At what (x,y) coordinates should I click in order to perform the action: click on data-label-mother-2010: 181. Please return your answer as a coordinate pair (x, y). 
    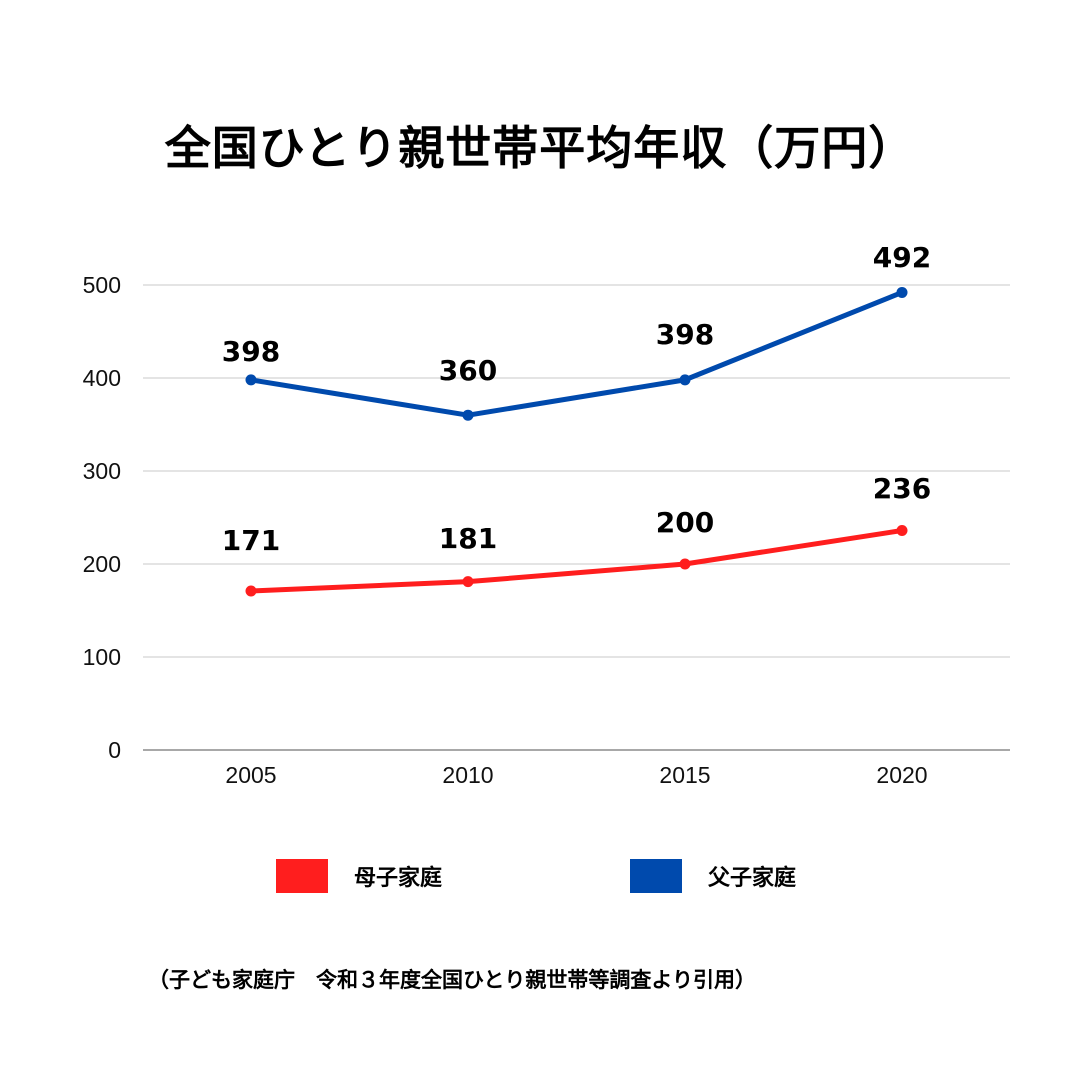
    Looking at the image, I should click on (468, 538).